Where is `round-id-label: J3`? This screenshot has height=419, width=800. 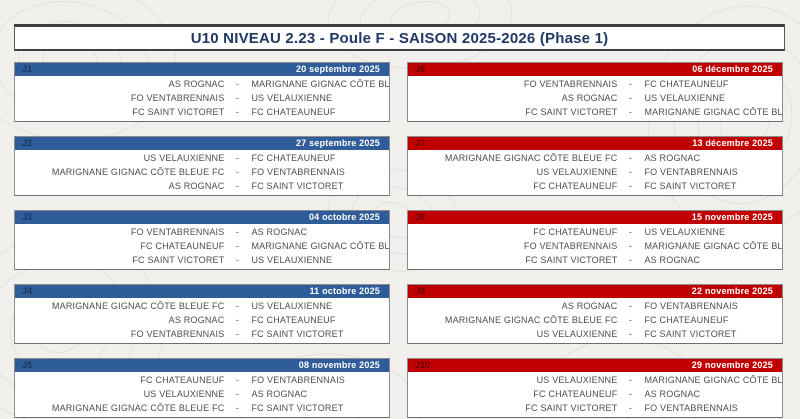
round-id-label: J3 is located at coordinates (27, 217).